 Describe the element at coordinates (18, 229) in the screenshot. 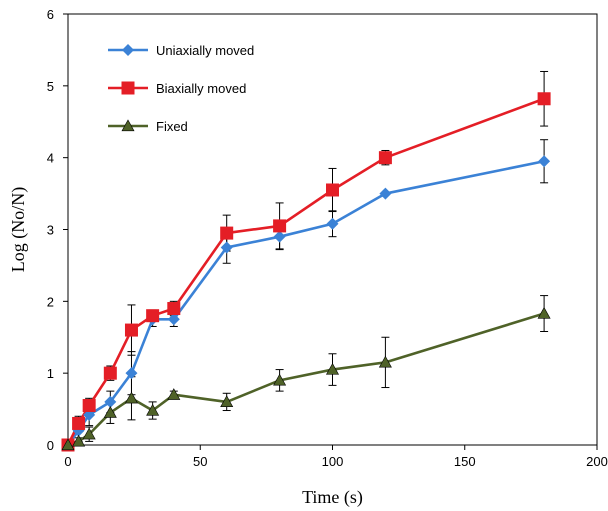

I see `y-axis-title: Log (No/N)` at that location.